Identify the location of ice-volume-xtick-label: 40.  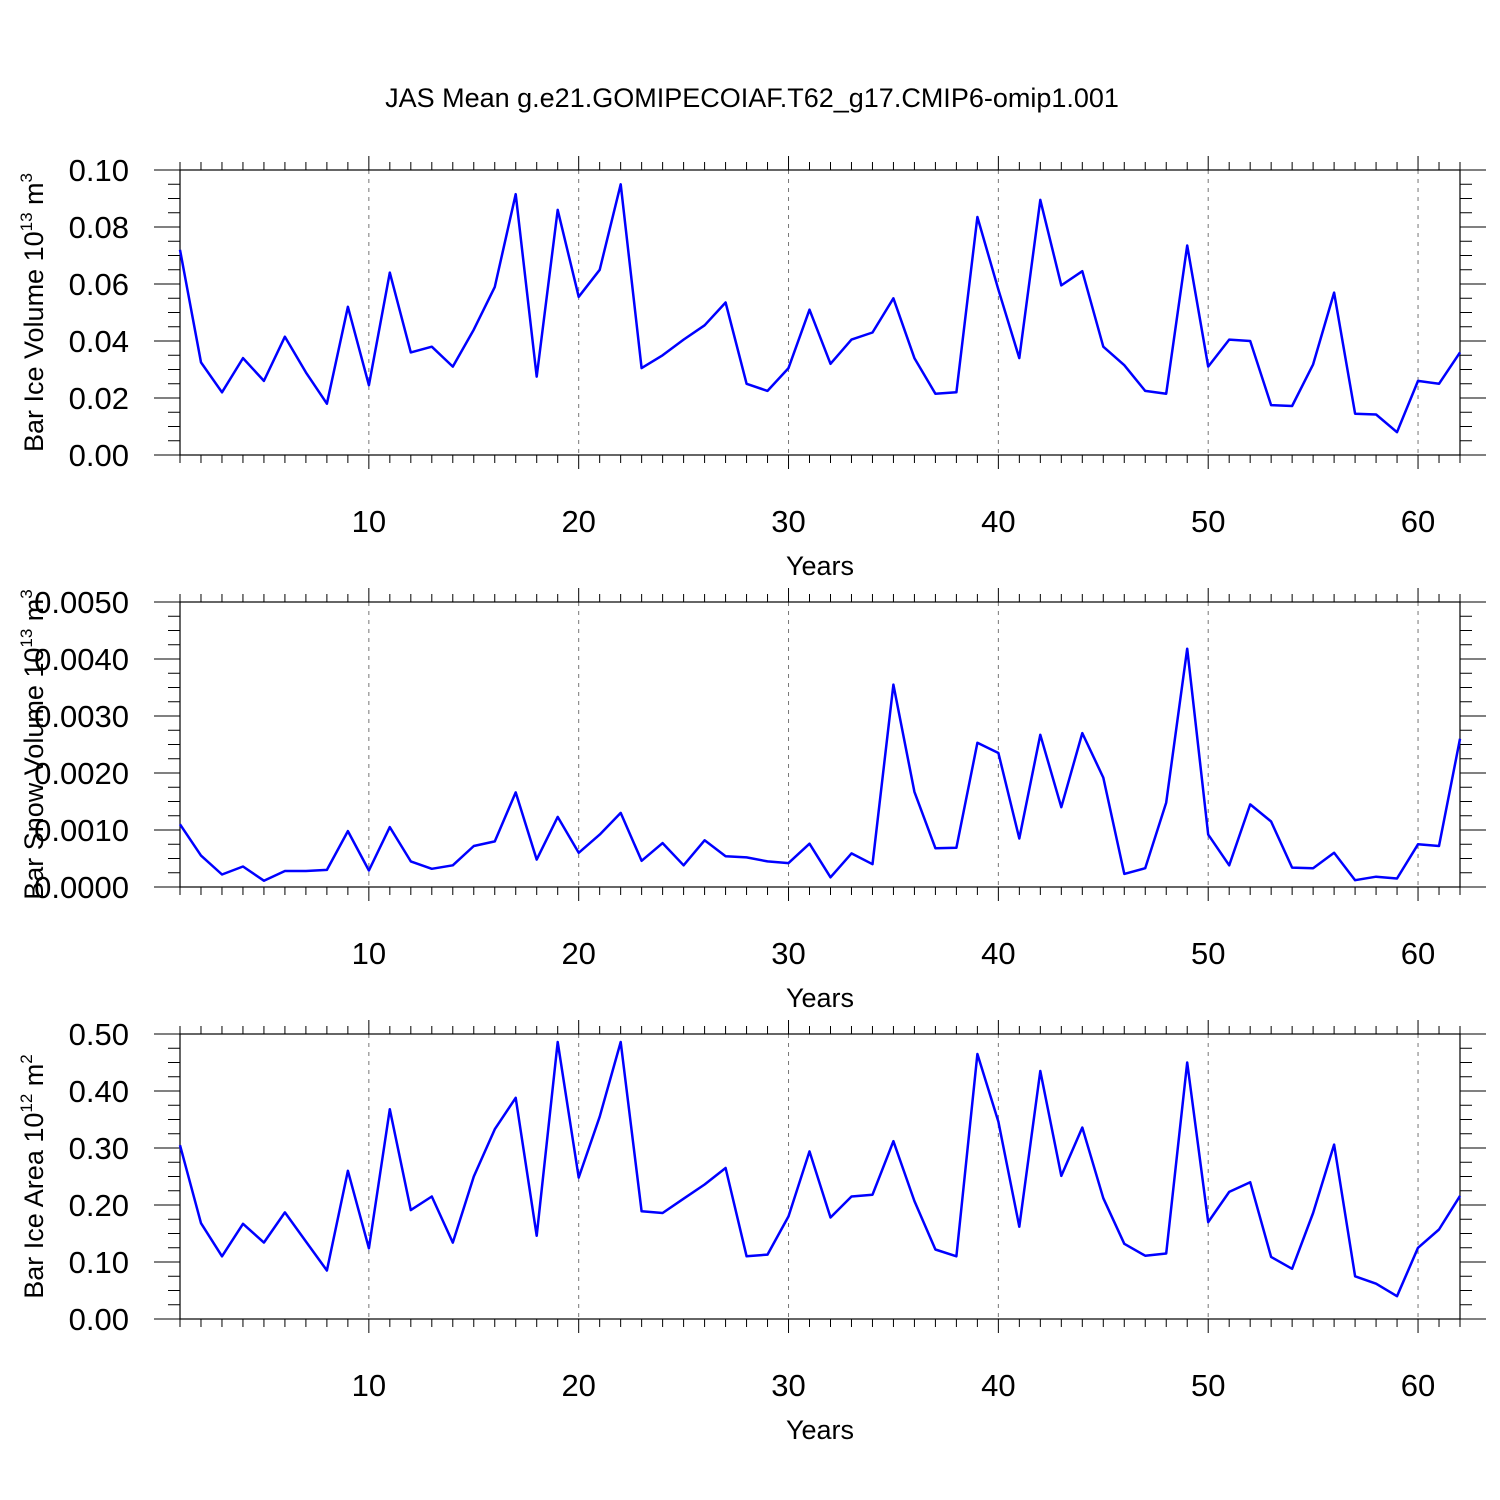
(998, 521).